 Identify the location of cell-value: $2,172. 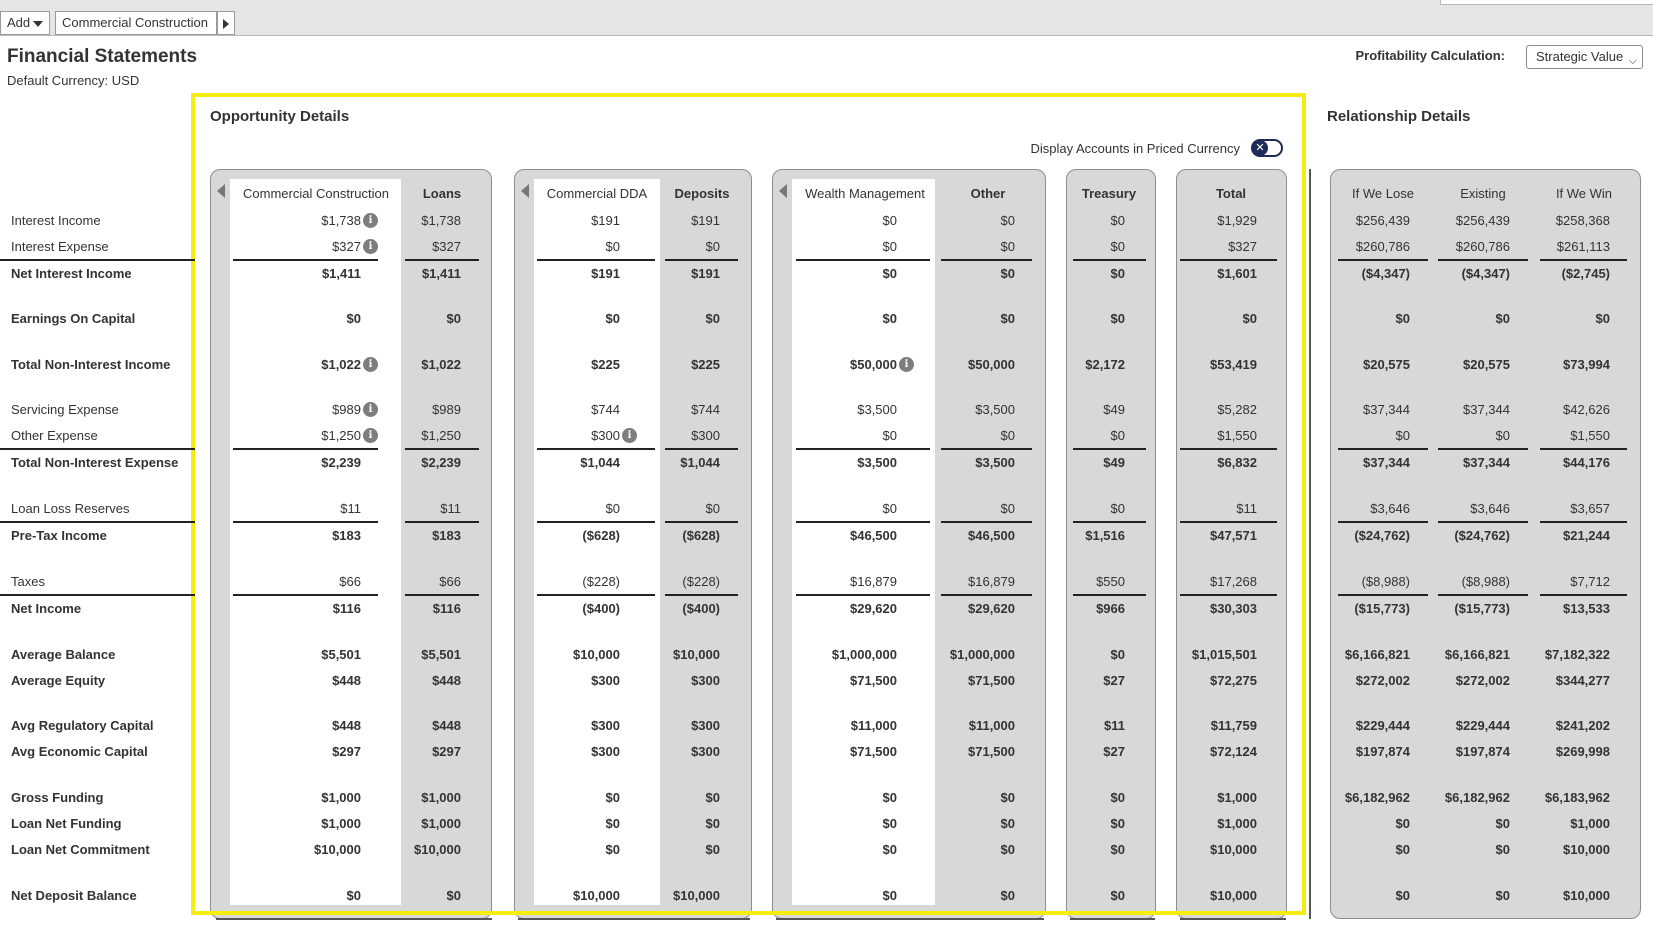
(1105, 364).